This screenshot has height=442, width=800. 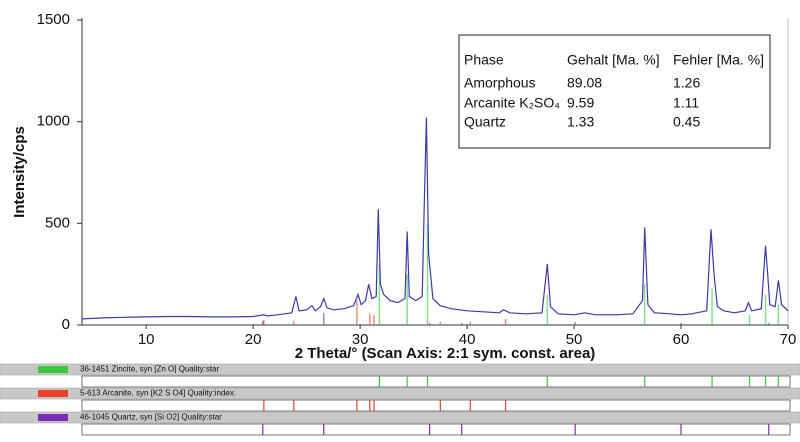 I want to click on y-tick-label: 1500, so click(x=53, y=19).